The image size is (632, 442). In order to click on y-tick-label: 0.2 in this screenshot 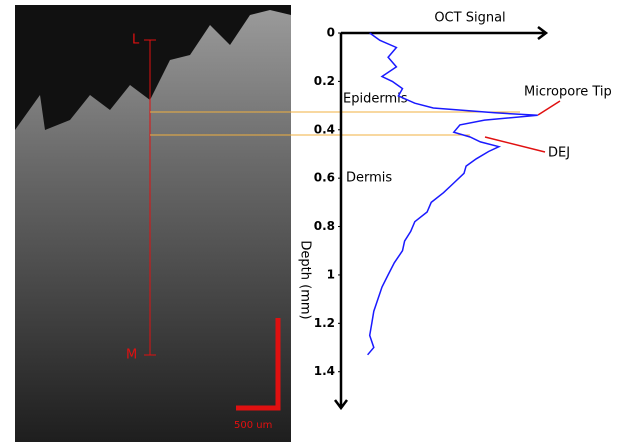, I will do `click(324, 81)`.